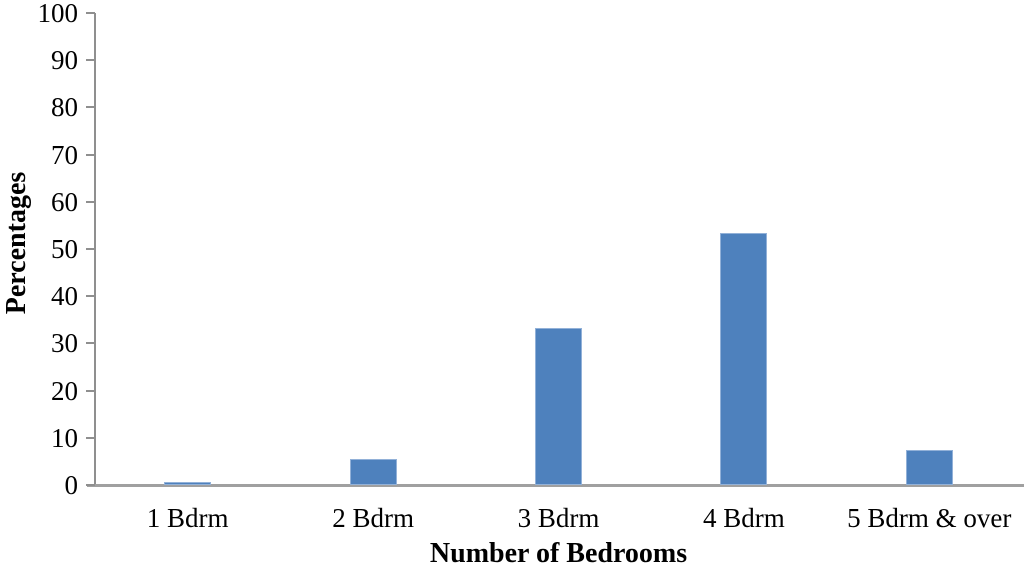  I want to click on y-tick-label: 90, so click(64, 60).